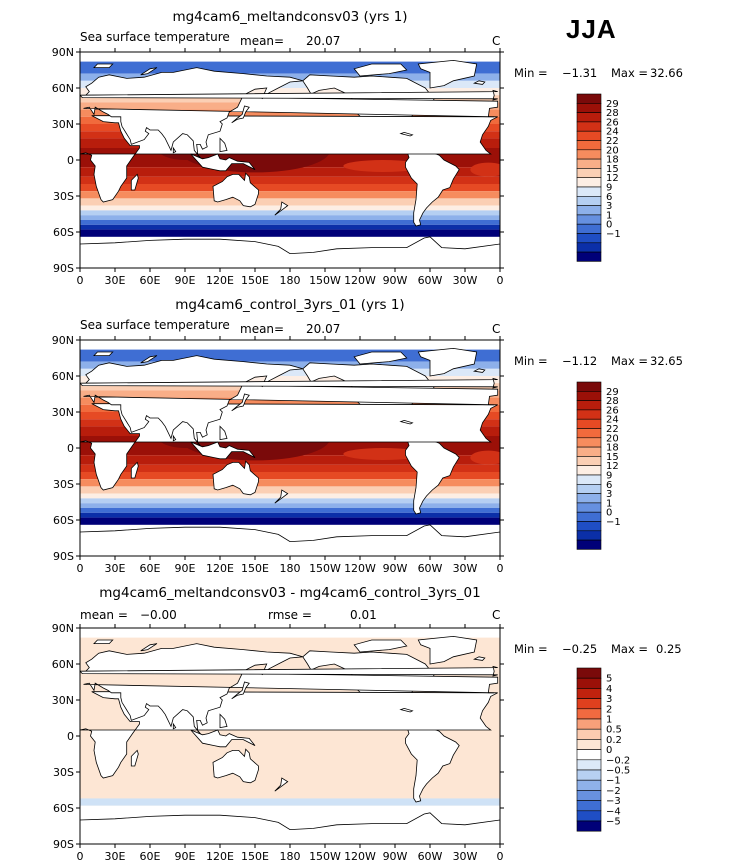 The image size is (732, 865). What do you see at coordinates (666, 361) in the screenshot?
I see `panel-2-max-value: 32.65` at bounding box center [666, 361].